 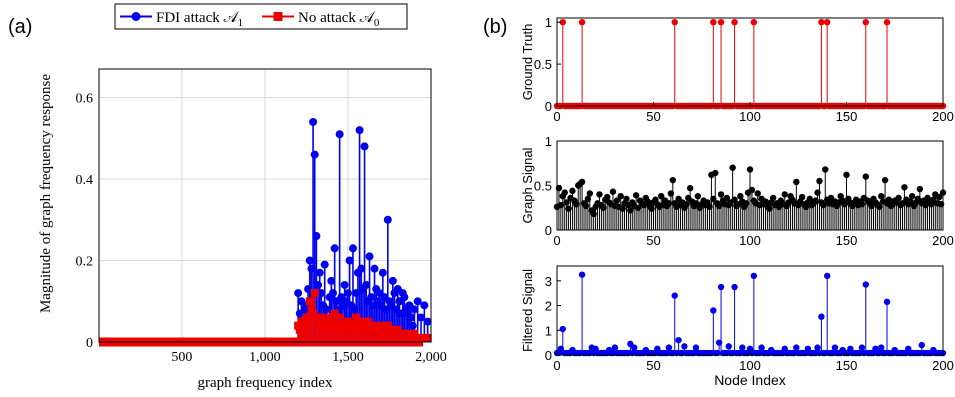 I want to click on a-xtick-label: 2,000, so click(x=431, y=357).